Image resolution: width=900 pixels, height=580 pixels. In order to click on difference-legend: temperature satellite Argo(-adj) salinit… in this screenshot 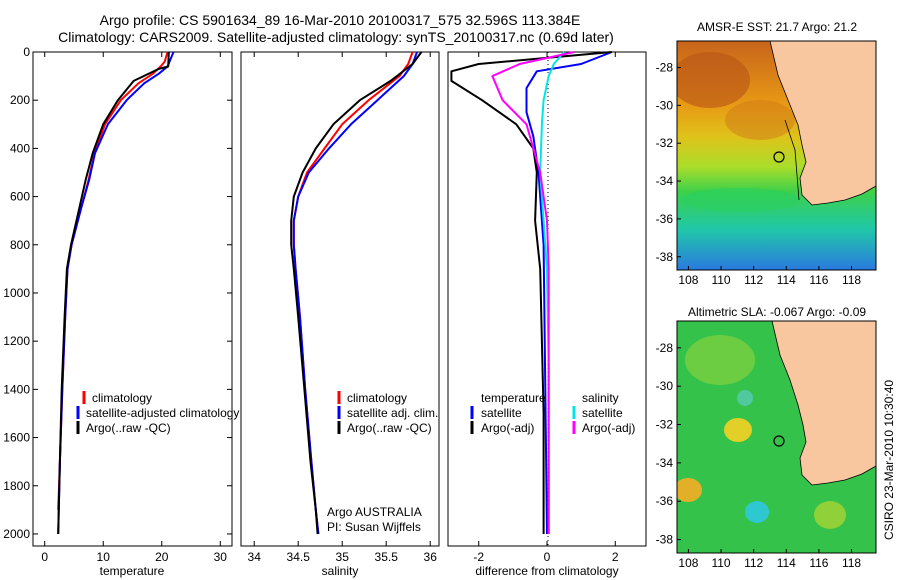, I will do `click(552, 413)`.